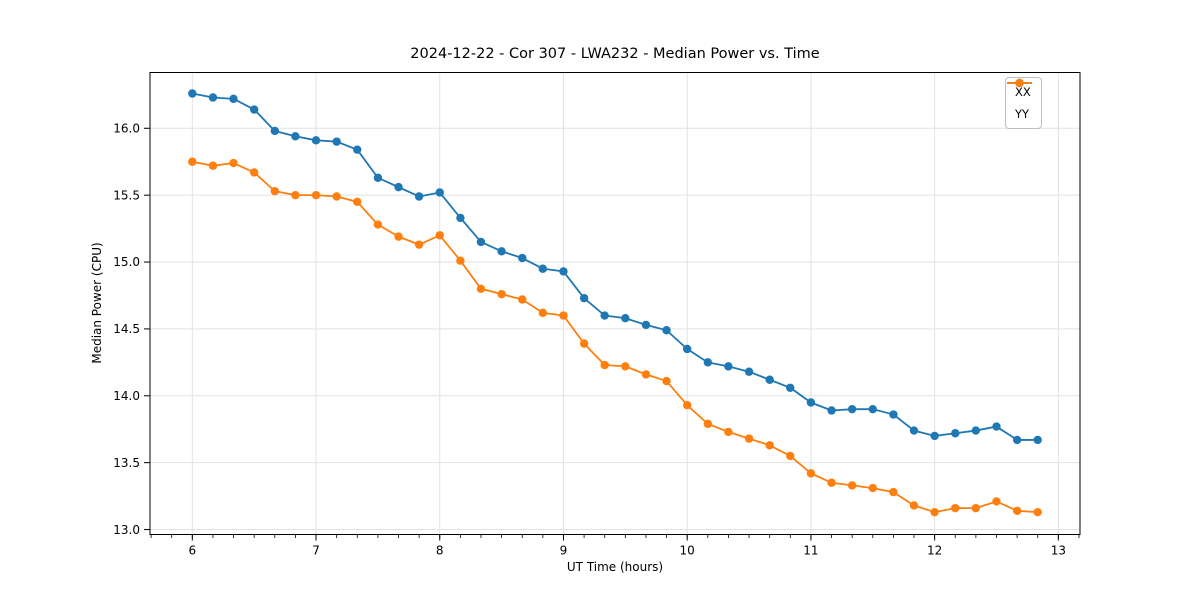 This screenshot has width=1200, height=600. Describe the element at coordinates (126, 396) in the screenshot. I see `svg-text: 14.0` at that location.